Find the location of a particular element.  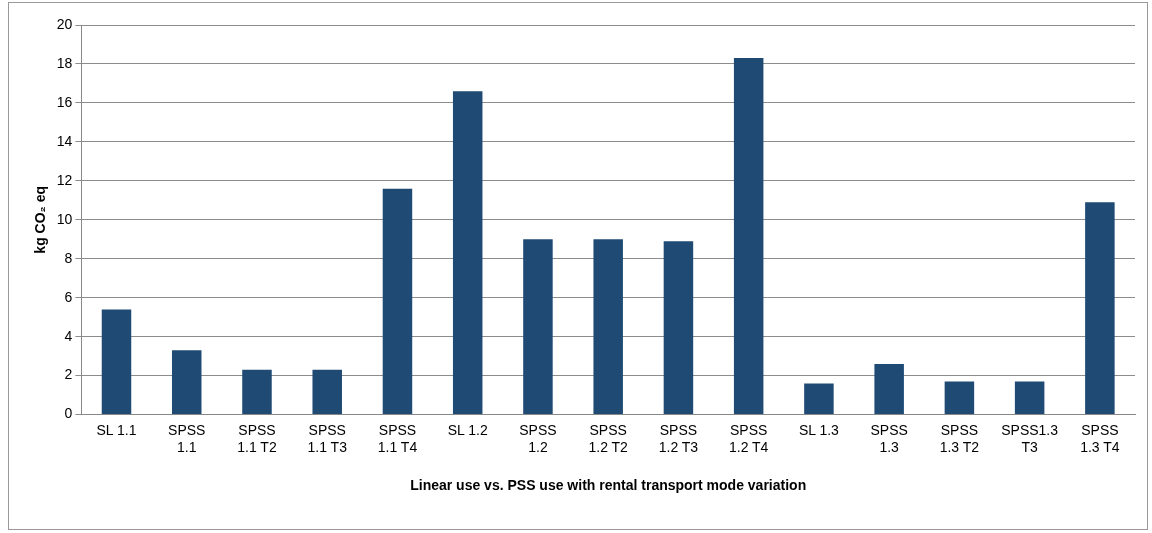

y-tick-label: 0 is located at coordinates (68, 413).